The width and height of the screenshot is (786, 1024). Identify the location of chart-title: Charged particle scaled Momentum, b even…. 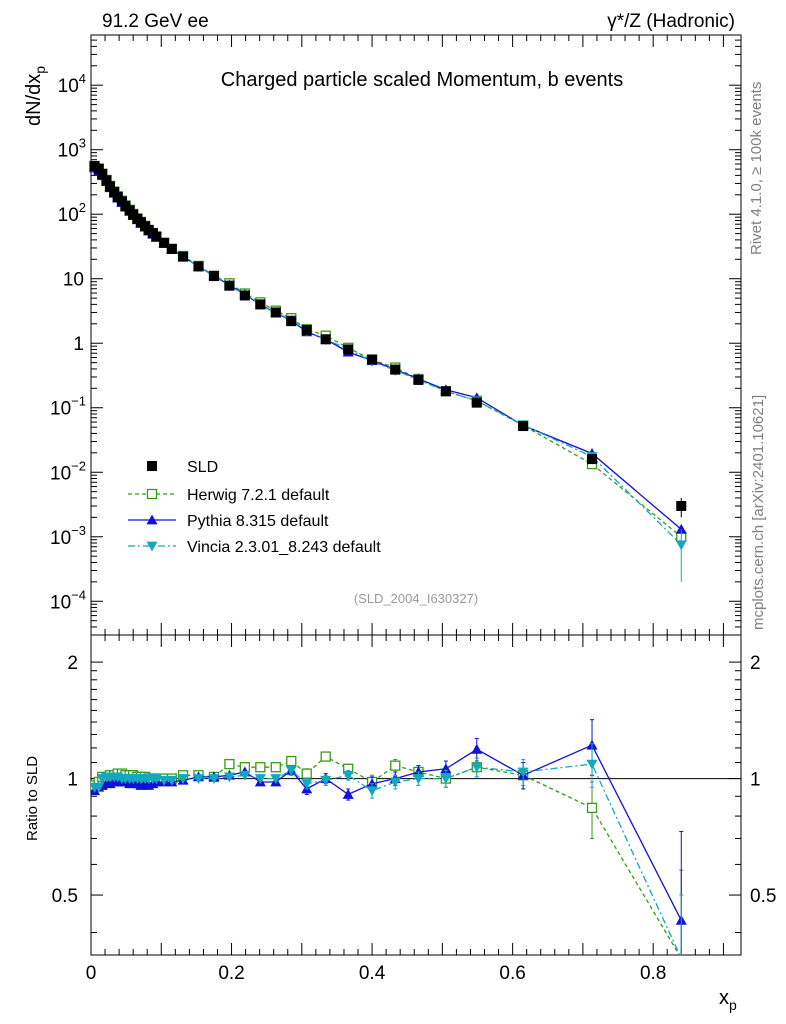
(422, 80).